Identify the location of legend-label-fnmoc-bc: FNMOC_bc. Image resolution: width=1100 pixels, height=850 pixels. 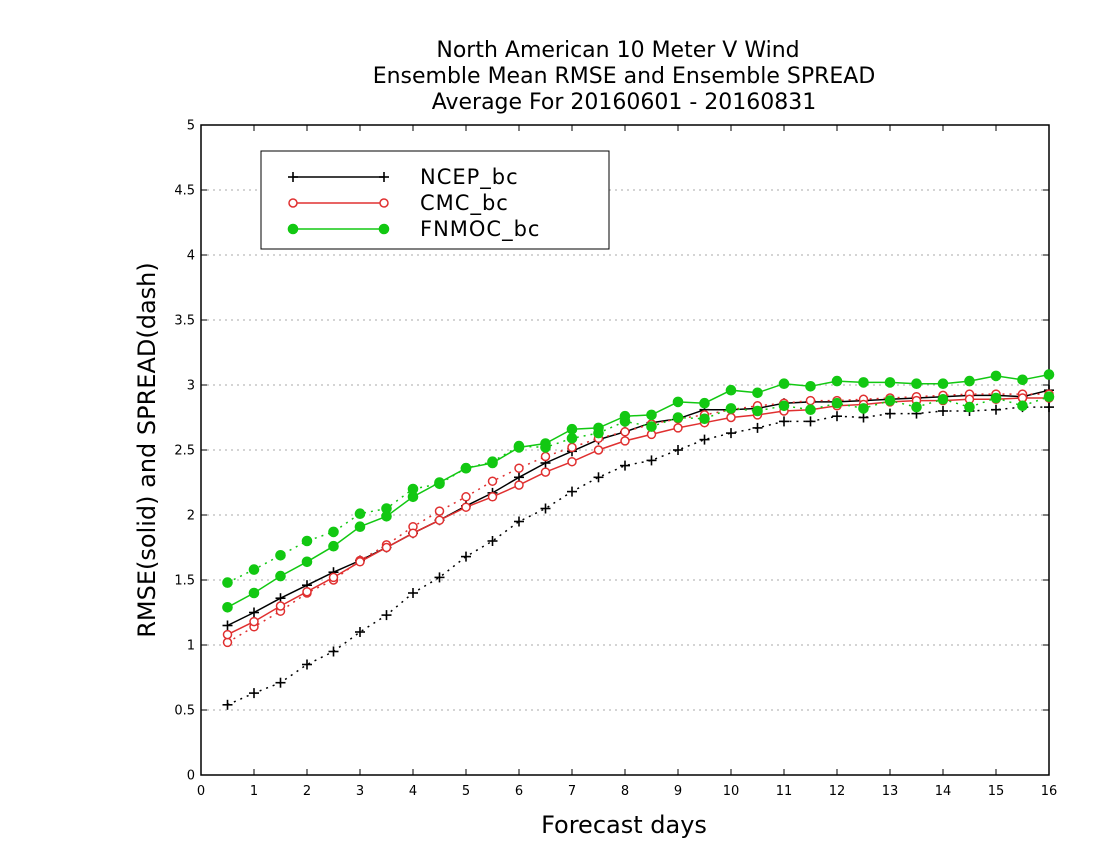
(480, 229).